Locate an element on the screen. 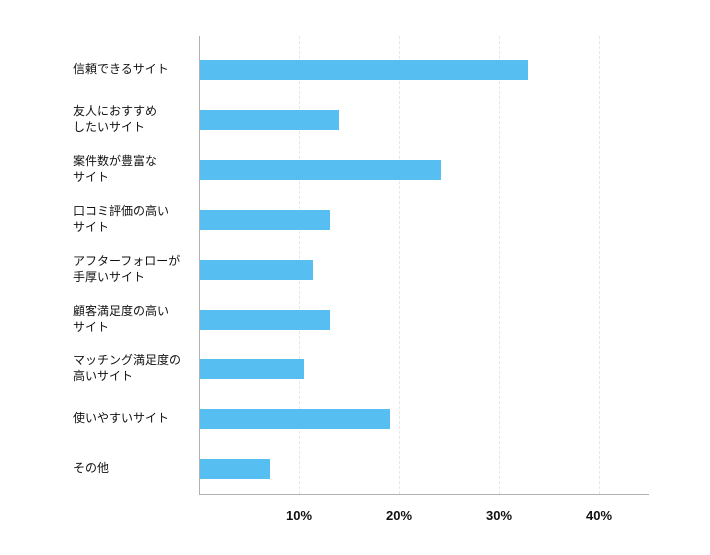 Image resolution: width=710 pixels, height=555 pixels. category-label: アフターフォローが 手厚いサイト is located at coordinates (127, 269).